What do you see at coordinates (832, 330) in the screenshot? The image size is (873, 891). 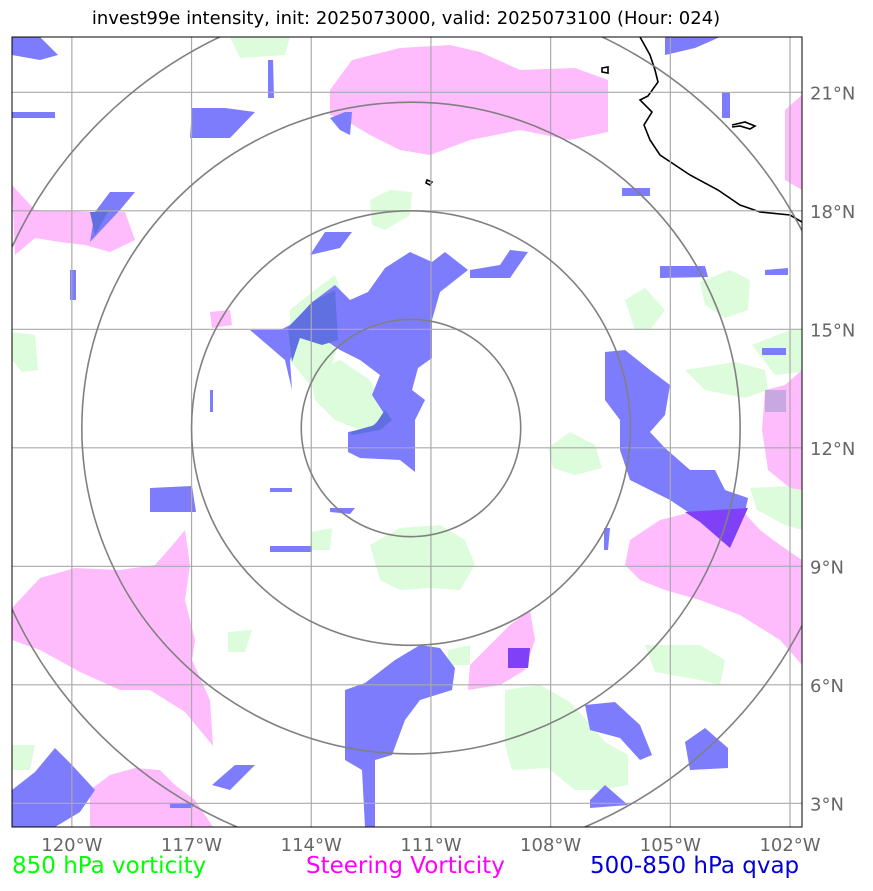 I see `latitude-tick-label: 15°N` at bounding box center [832, 330].